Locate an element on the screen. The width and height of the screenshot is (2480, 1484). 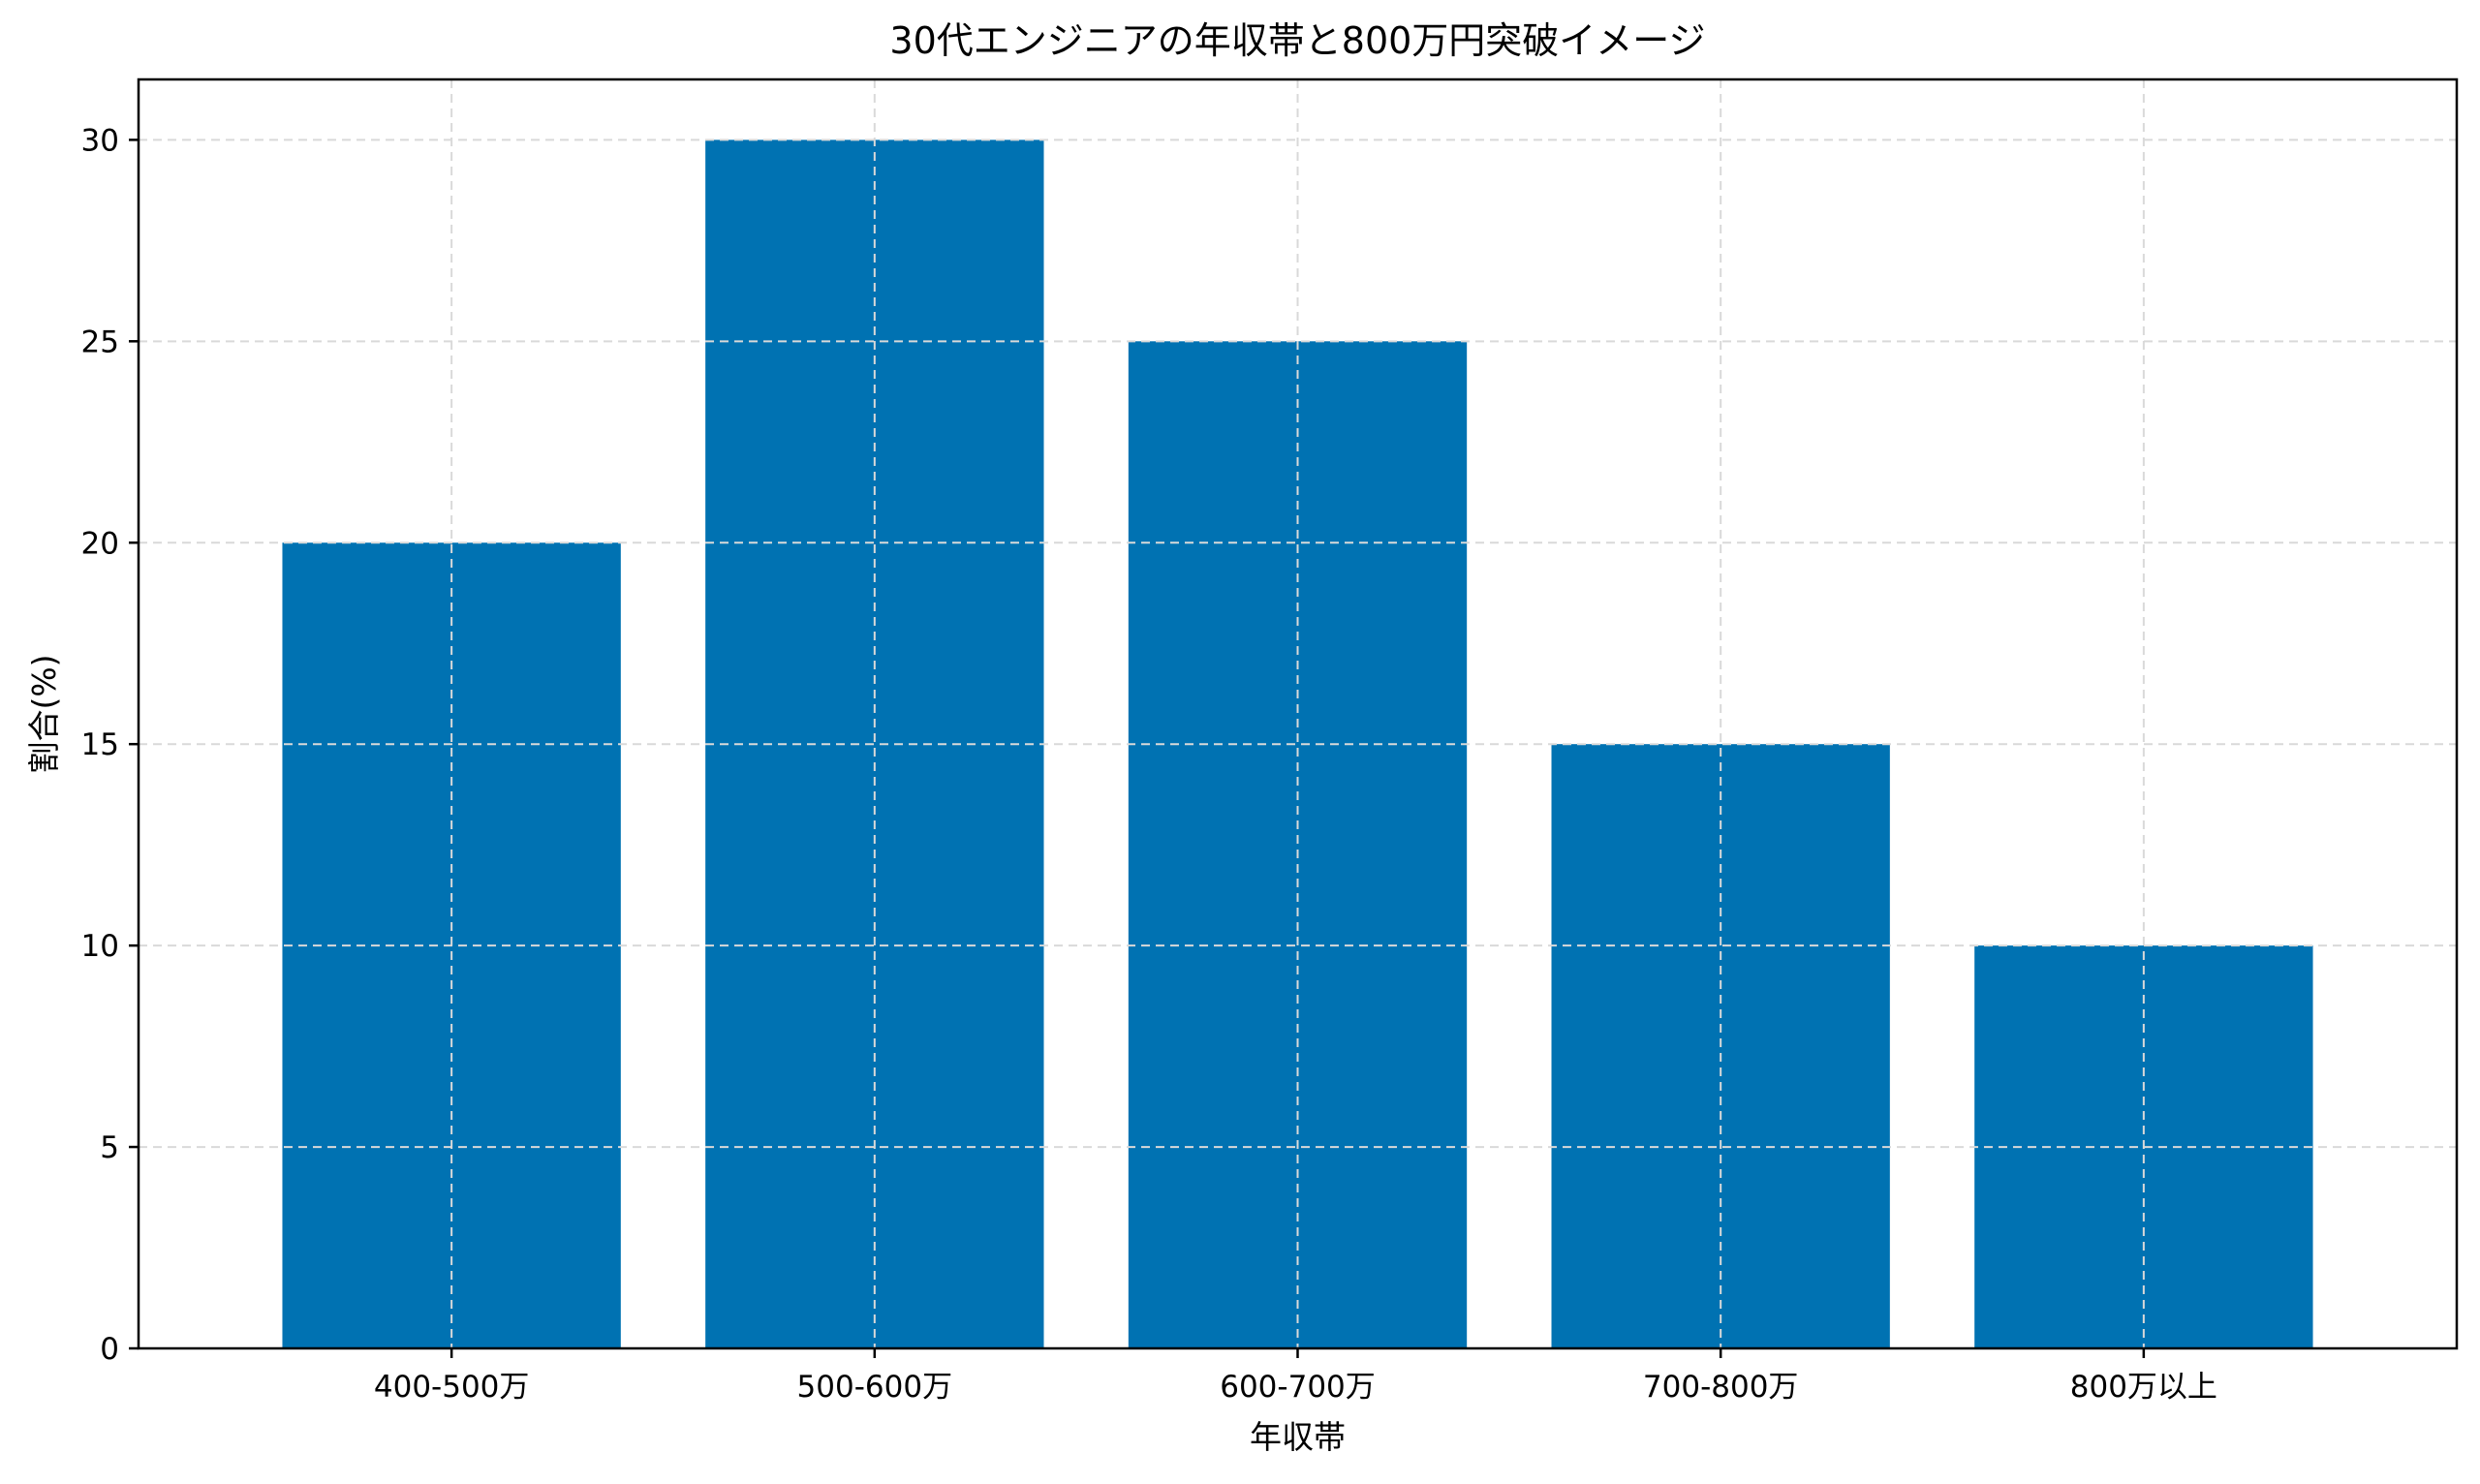
y-tick-label: 25 is located at coordinates (100, 342).